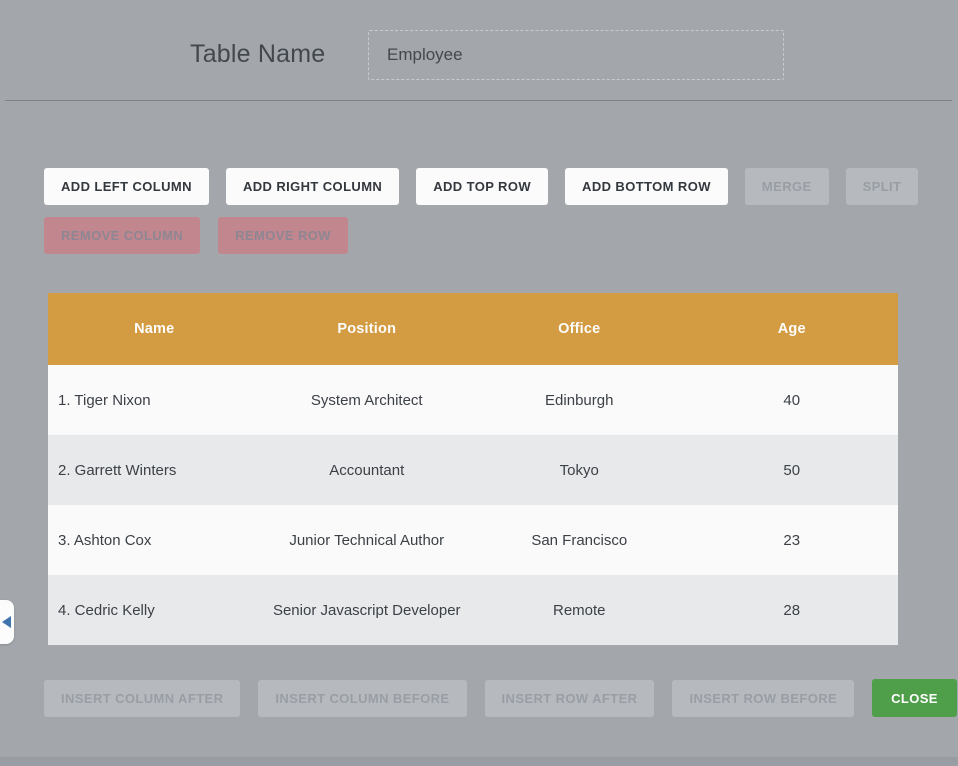  Describe the element at coordinates (367, 540) in the screenshot. I see `table-cell: Junior Technical Author` at that location.